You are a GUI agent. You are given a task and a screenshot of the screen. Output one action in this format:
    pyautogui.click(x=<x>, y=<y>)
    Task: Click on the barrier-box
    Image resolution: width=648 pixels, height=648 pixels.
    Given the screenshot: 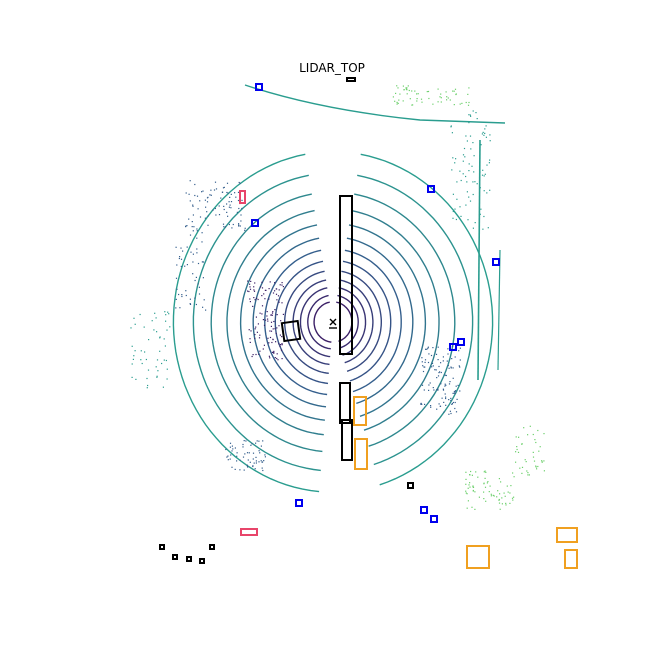 What is the action you would take?
    pyautogui.click(x=571, y=559)
    